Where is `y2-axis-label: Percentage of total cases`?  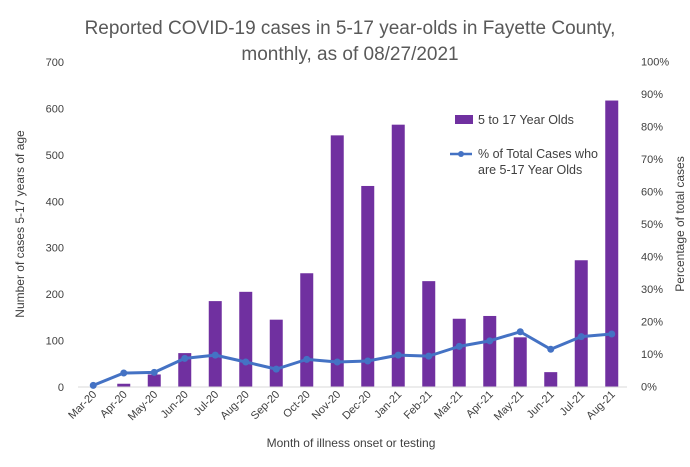 y2-axis-label: Percentage of total cases is located at coordinates (680, 223).